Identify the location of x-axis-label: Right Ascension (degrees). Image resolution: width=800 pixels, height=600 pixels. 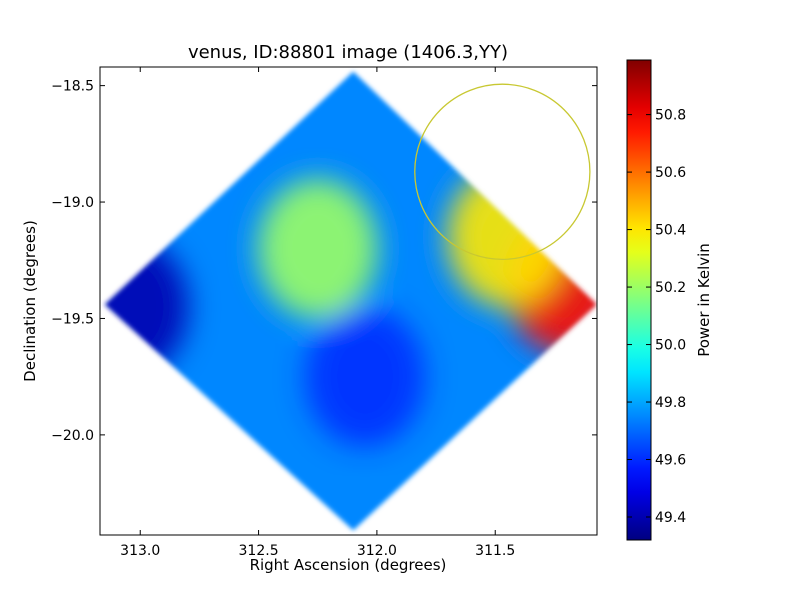
(348, 565).